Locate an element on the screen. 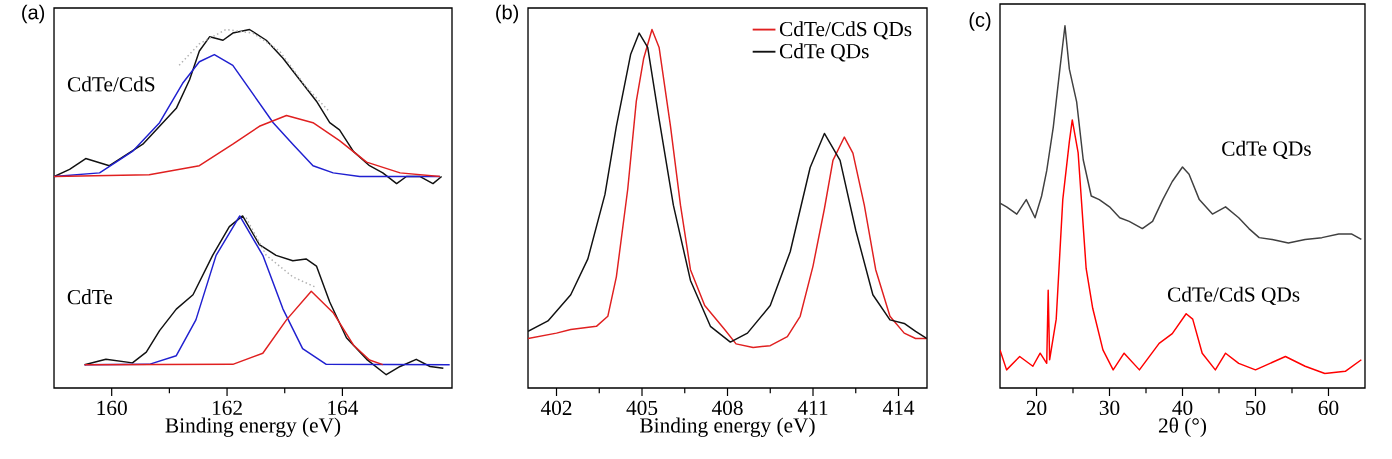  annotation: CdTe is located at coordinates (90, 297).